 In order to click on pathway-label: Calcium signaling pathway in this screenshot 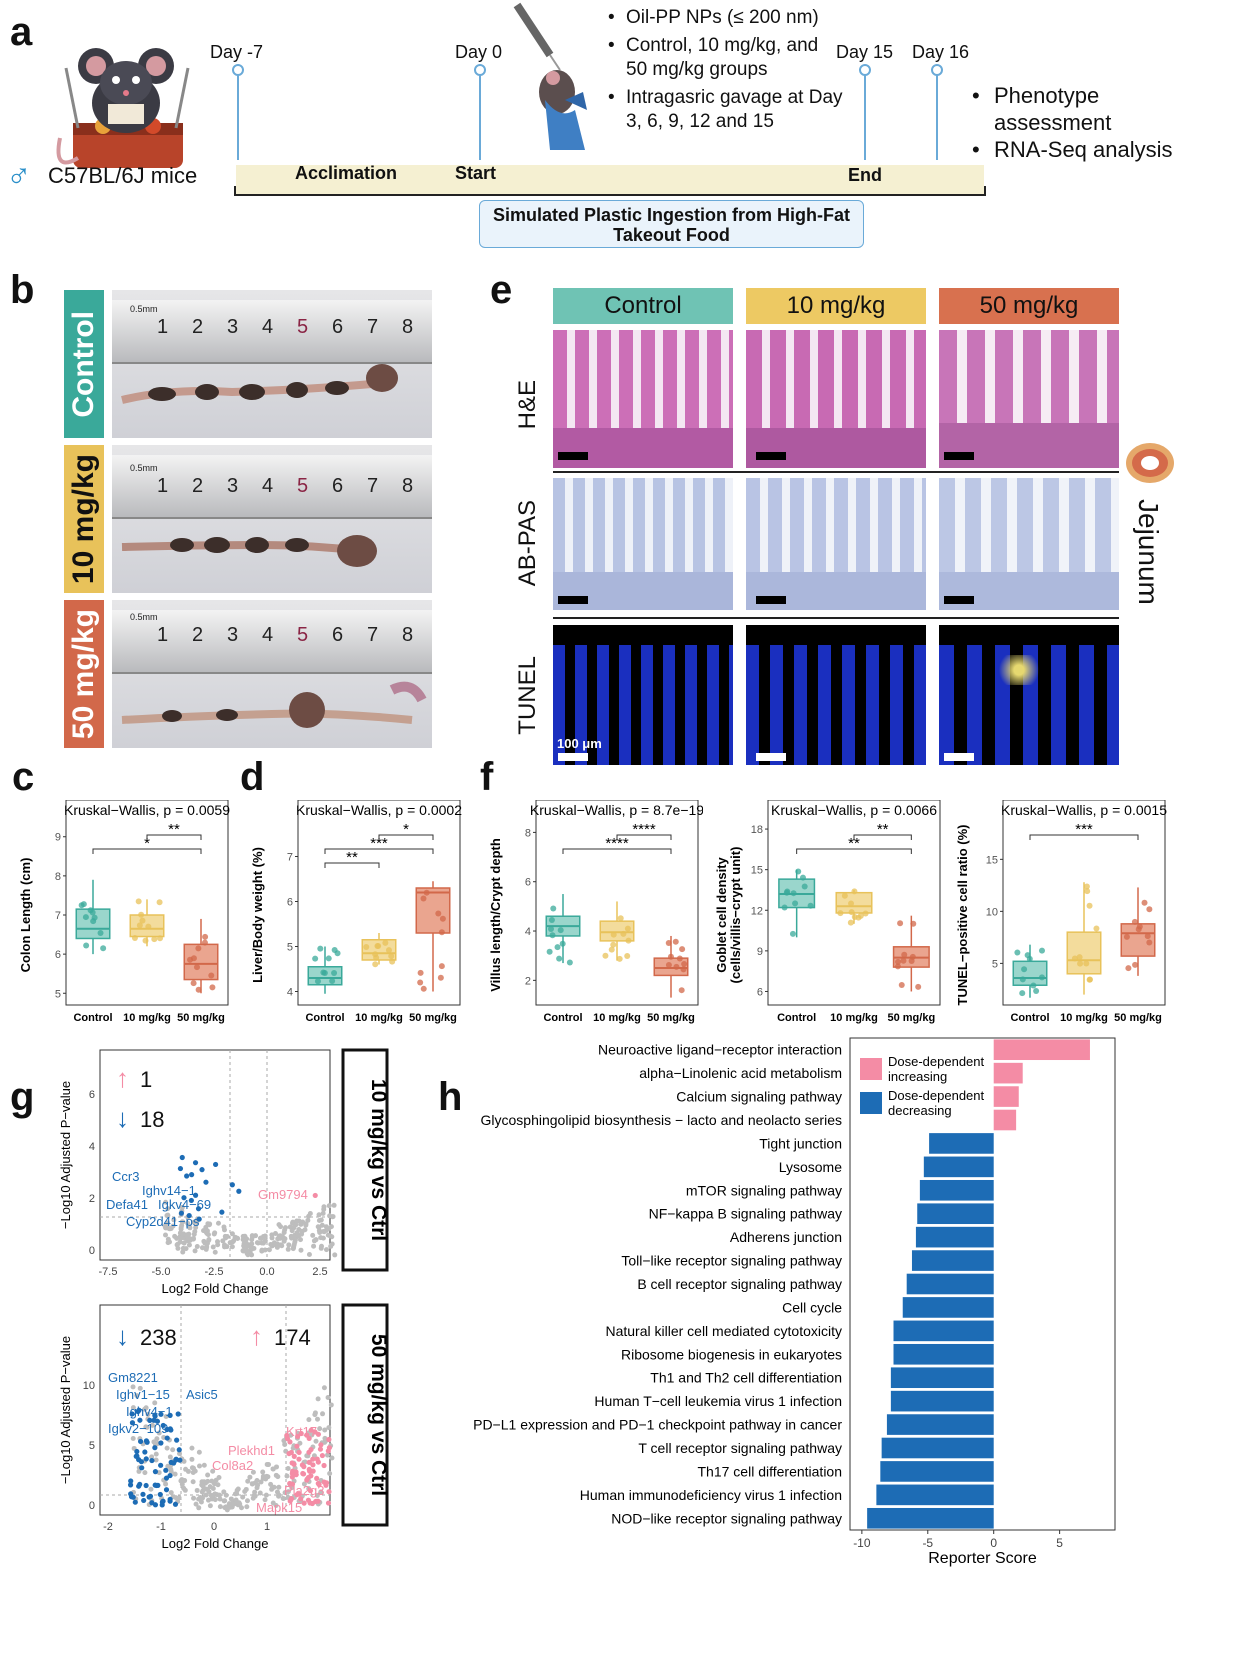, I will do `click(759, 1097)`.